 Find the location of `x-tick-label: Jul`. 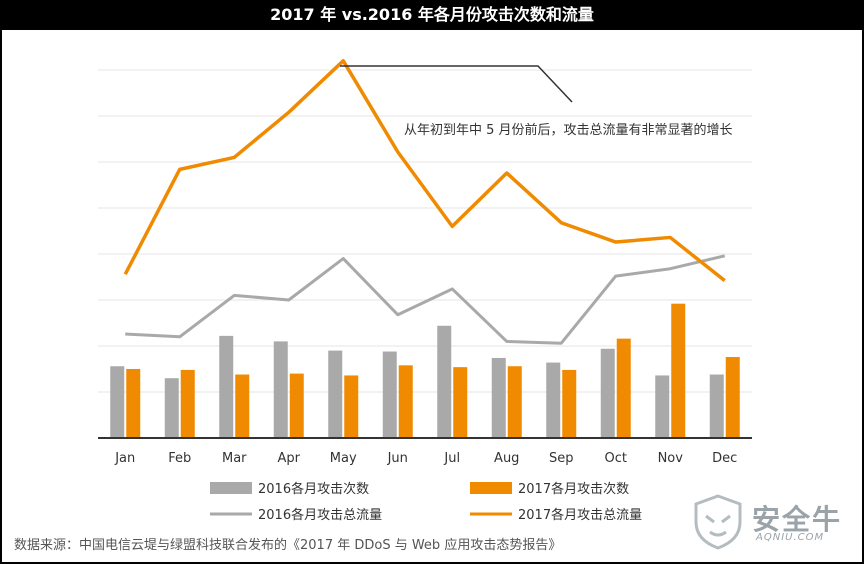

x-tick-label: Jul is located at coordinates (451, 458).